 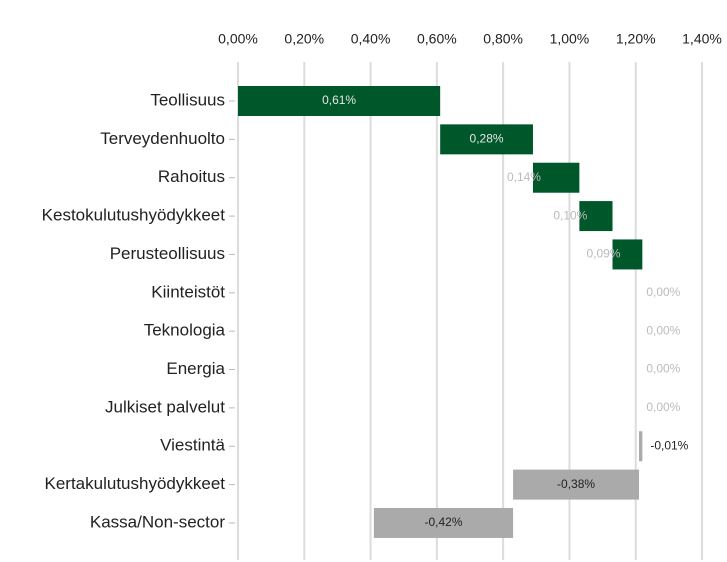 What do you see at coordinates (192, 445) in the screenshot?
I see `y-tick-label: Viestintä` at bounding box center [192, 445].